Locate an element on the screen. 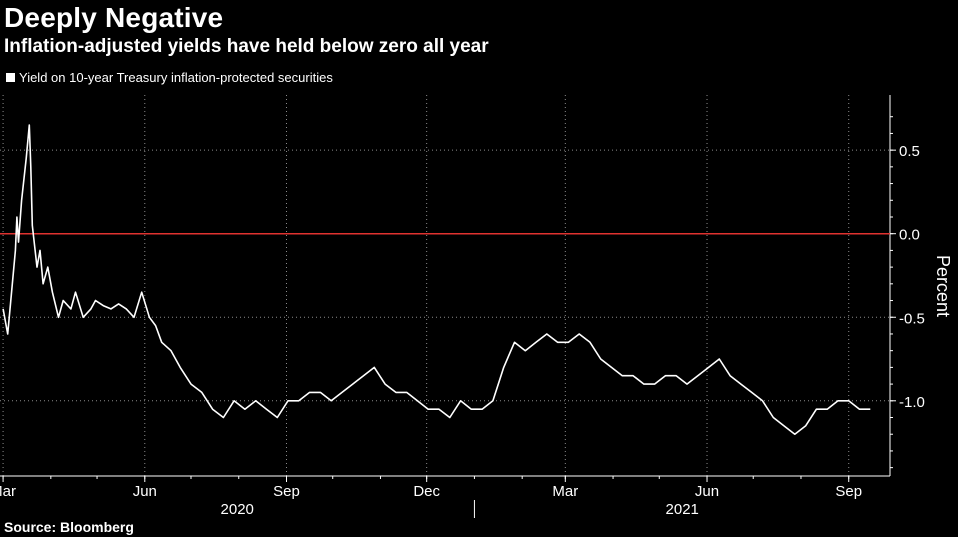 The image size is (958, 537). y-tick-label: 0.0 is located at coordinates (909, 235).